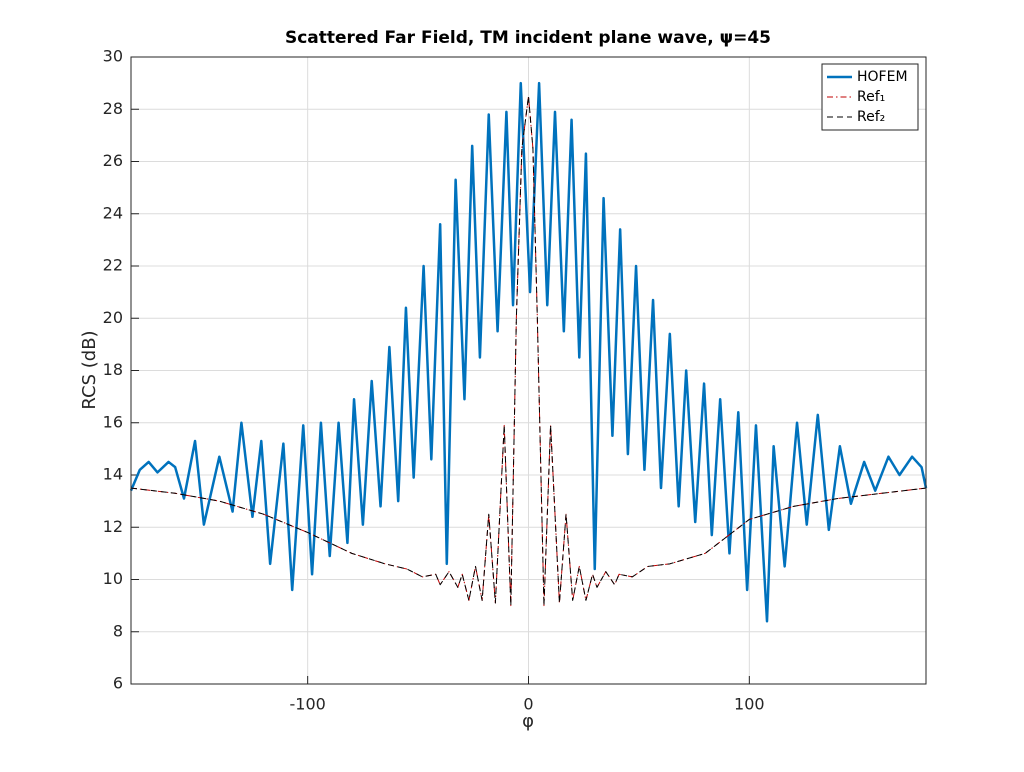 This screenshot has width=1024, height=772. What do you see at coordinates (118, 630) in the screenshot?
I see `y-tick-label: 8` at bounding box center [118, 630].